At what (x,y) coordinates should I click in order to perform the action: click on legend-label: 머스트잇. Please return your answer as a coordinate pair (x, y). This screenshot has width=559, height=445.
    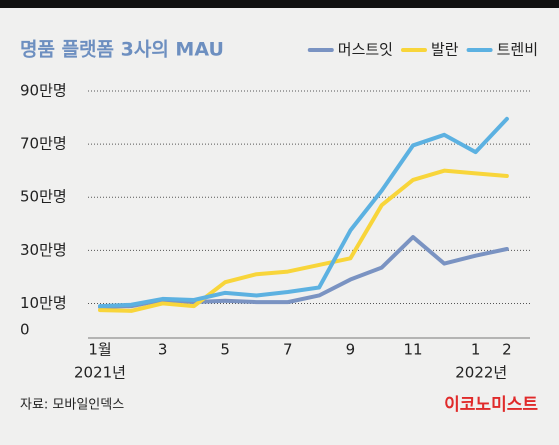
    Looking at the image, I should click on (365, 50).